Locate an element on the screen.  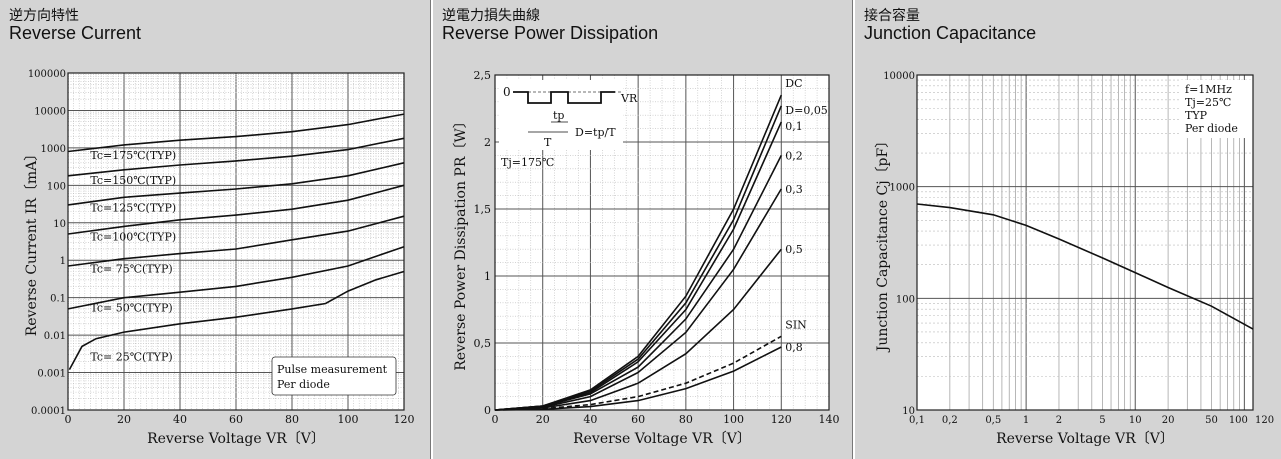
series-label-0: Tc=175℃(TYP) is located at coordinates (133, 155).